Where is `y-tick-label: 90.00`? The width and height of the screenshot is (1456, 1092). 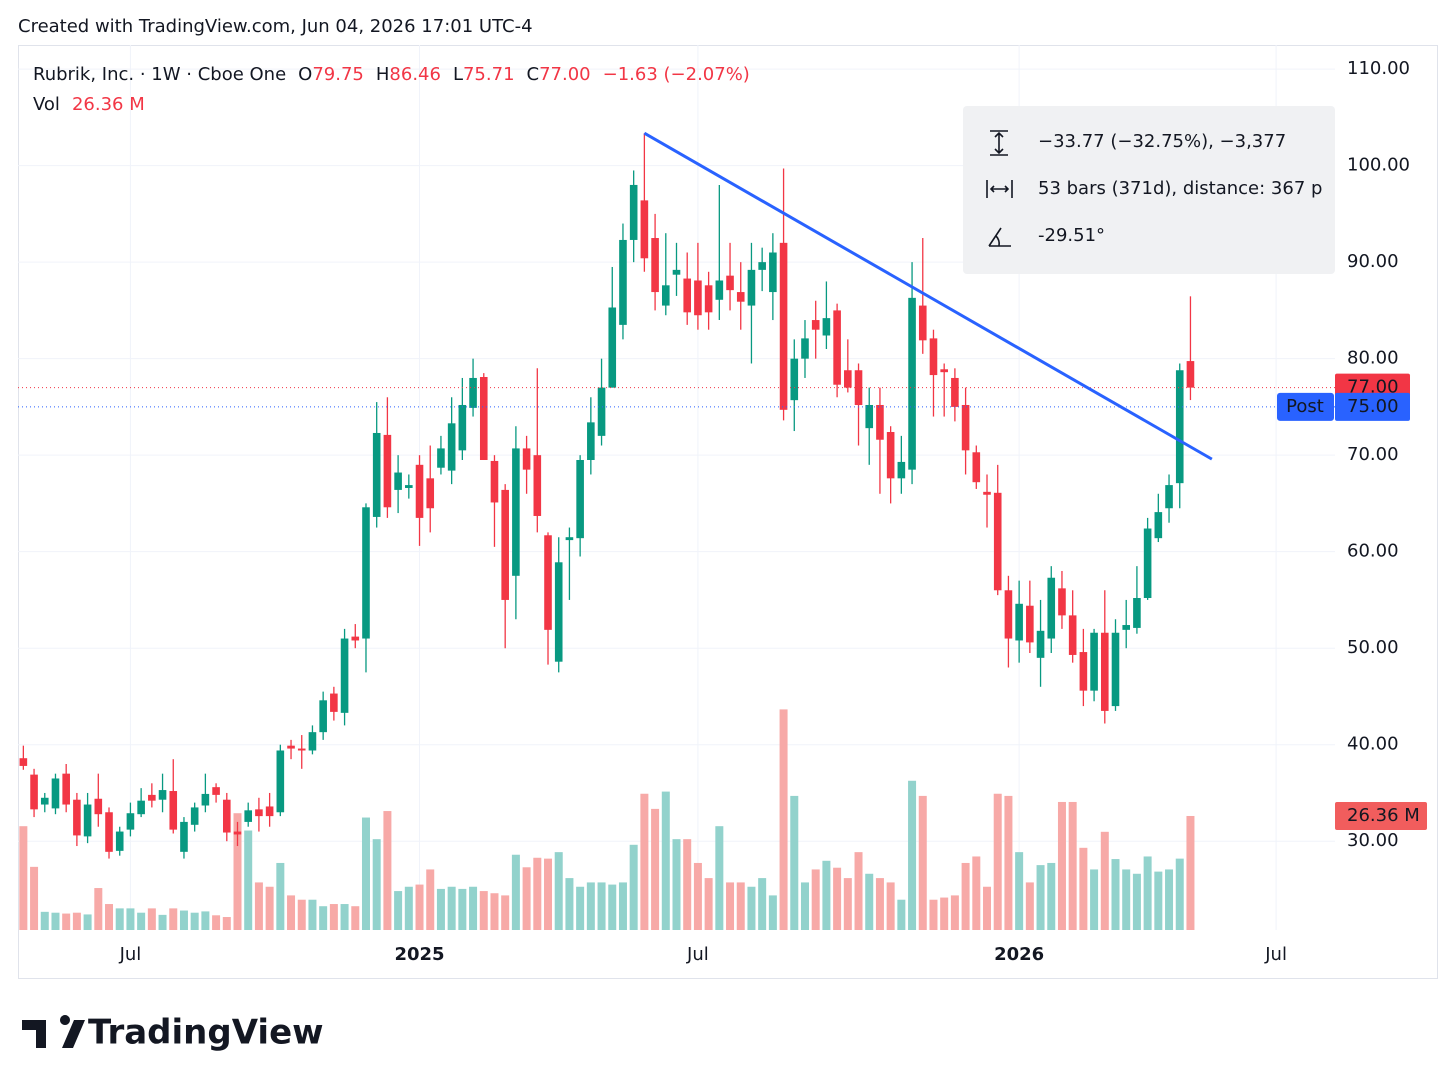 y-tick-label: 90.00 is located at coordinates (1373, 261).